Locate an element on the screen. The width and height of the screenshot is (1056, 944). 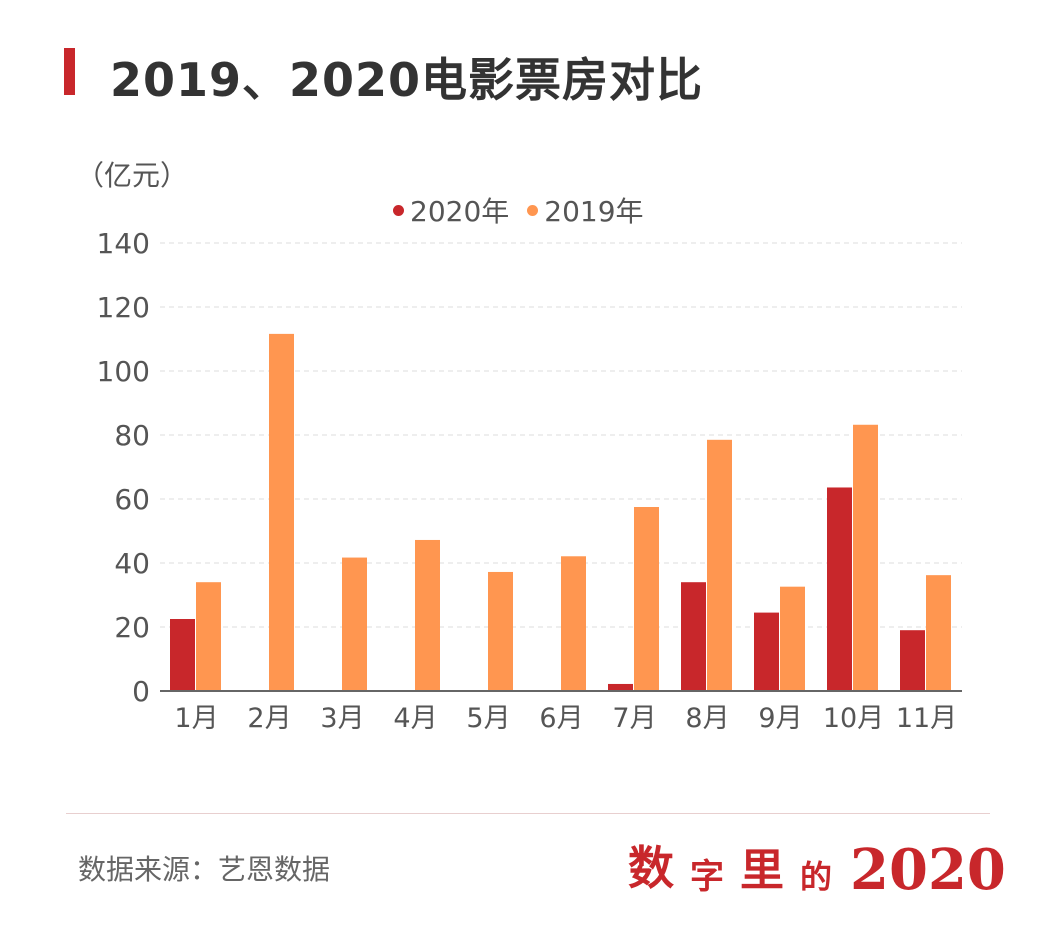
x-tick-label: 11月 is located at coordinates (926, 718).